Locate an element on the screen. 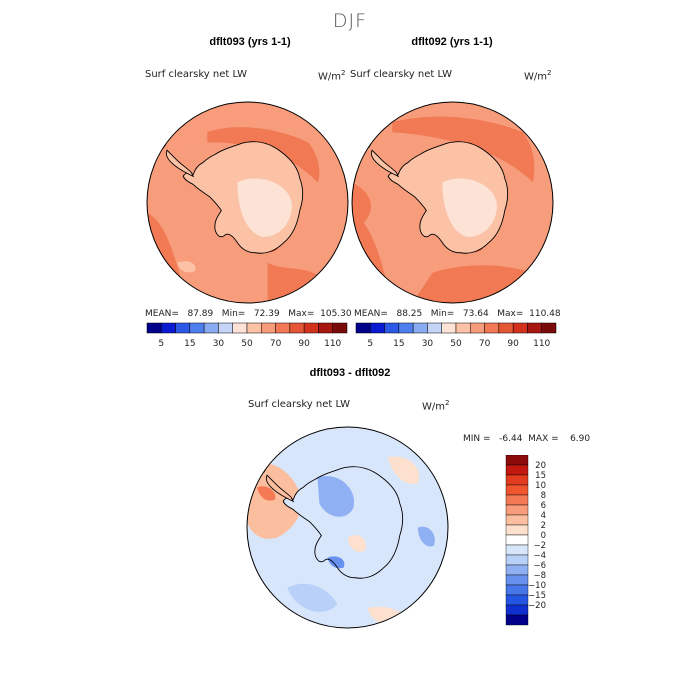 The width and height of the screenshot is (700, 700). diff-warm-ne is located at coordinates (403, 470).